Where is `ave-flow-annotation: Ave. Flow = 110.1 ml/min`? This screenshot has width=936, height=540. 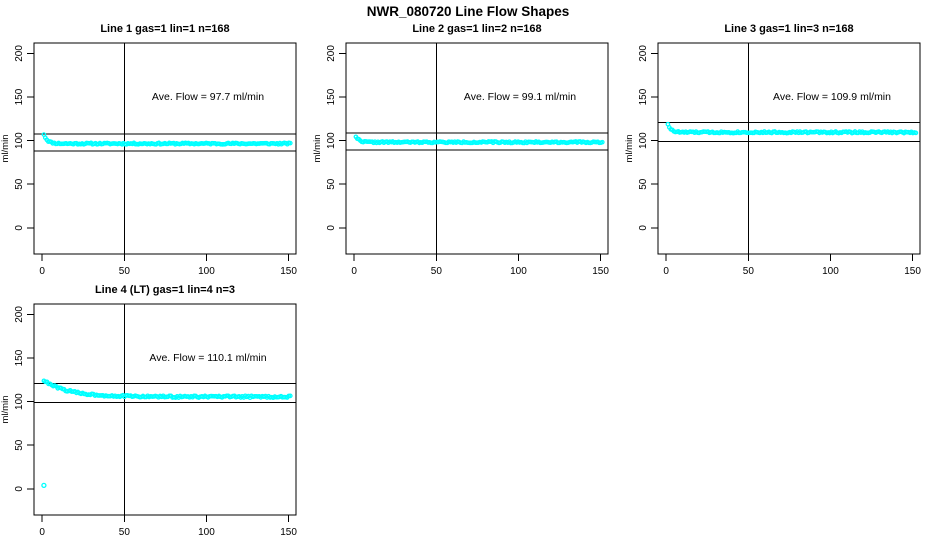 ave-flow-annotation: Ave. Flow = 110.1 ml/min is located at coordinates (207, 358).